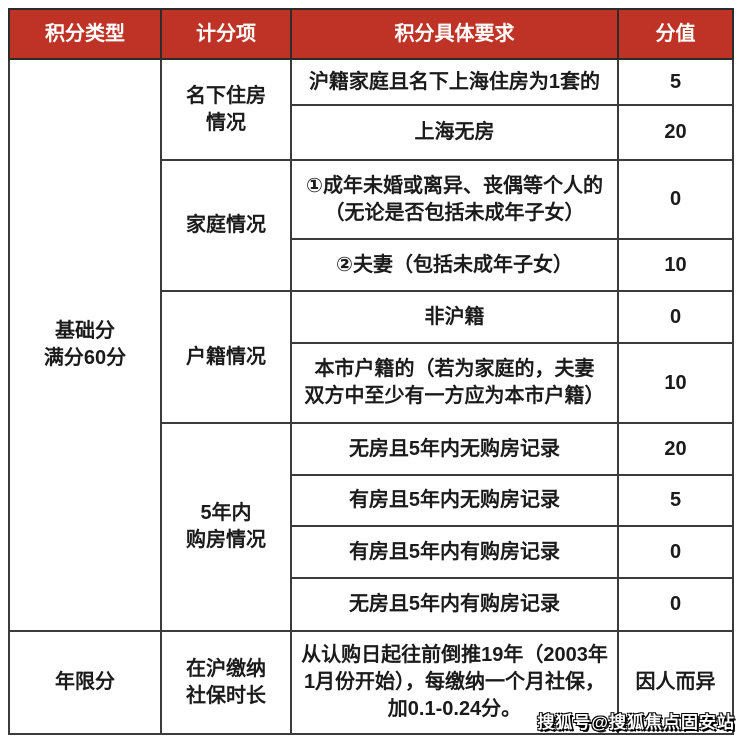  What do you see at coordinates (454, 604) in the screenshot?
I see `requirement-cell: 无房且5年内有购房记录` at bounding box center [454, 604].